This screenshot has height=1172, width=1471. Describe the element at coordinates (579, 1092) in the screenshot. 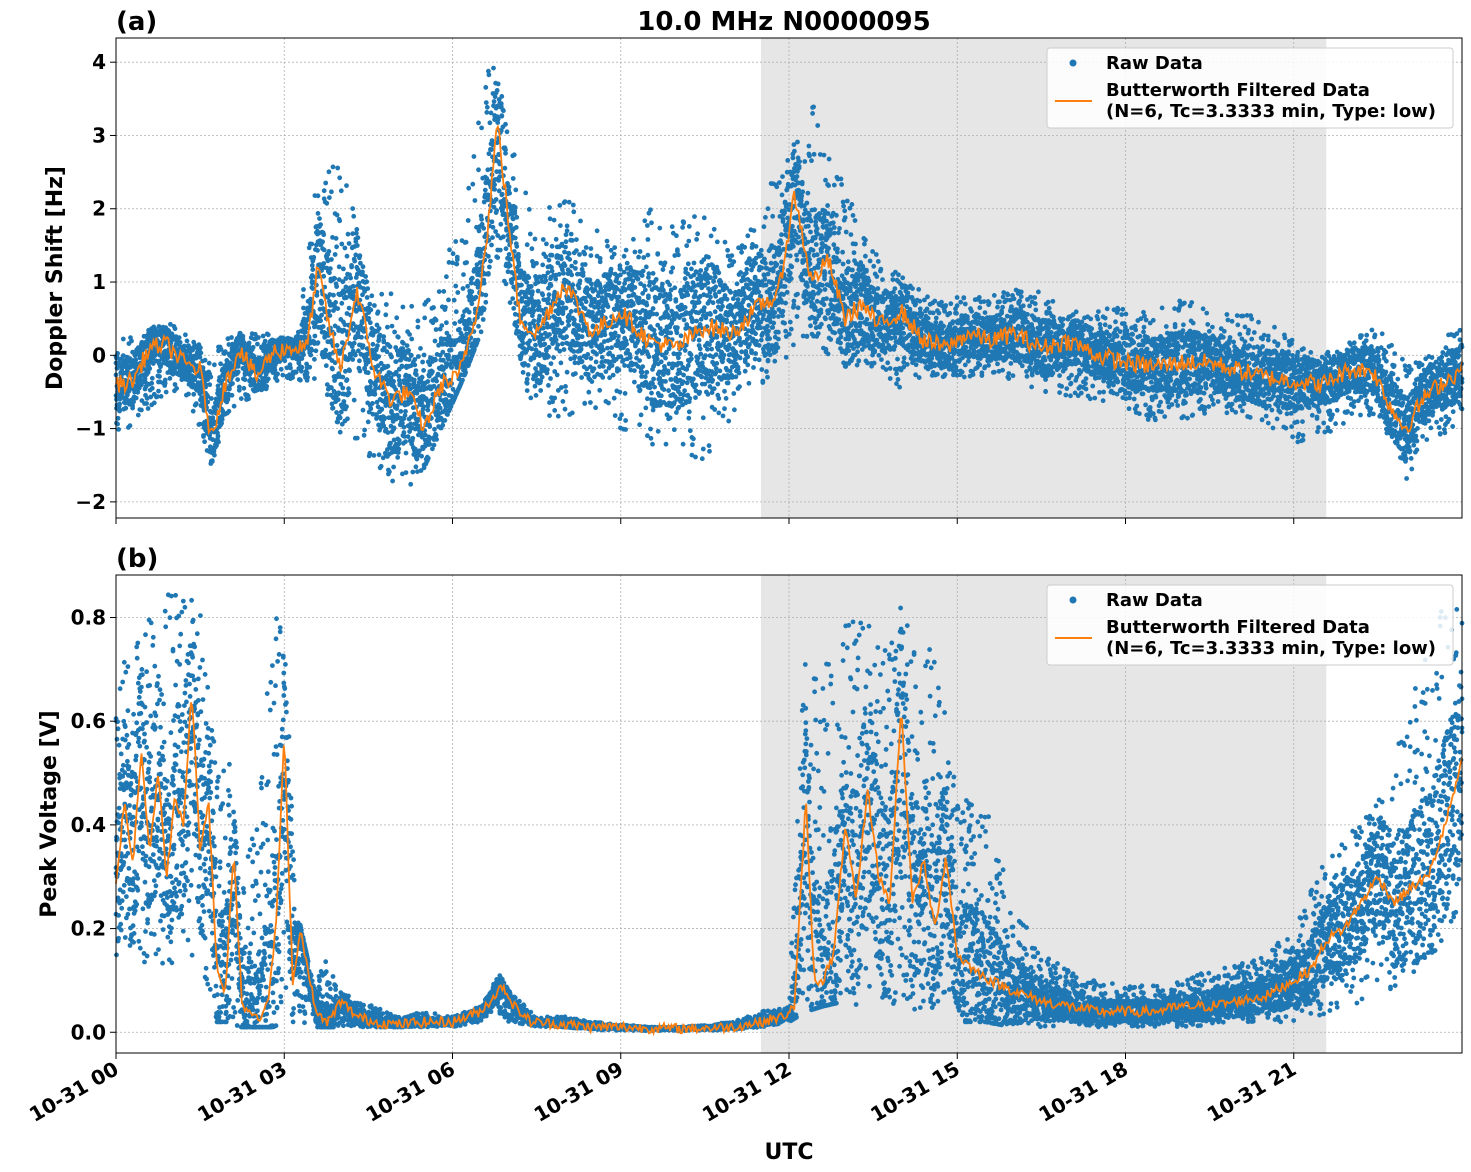

I see `x-tick-label: 10-31 09` at that location.